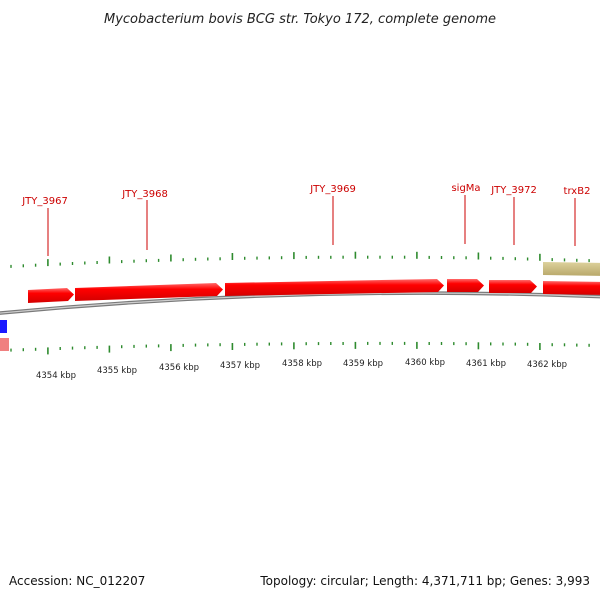 This screenshot has width=600, height=600. What do you see at coordinates (117, 371) in the screenshot?
I see `scale-label: 4355 kbp` at bounding box center [117, 371].